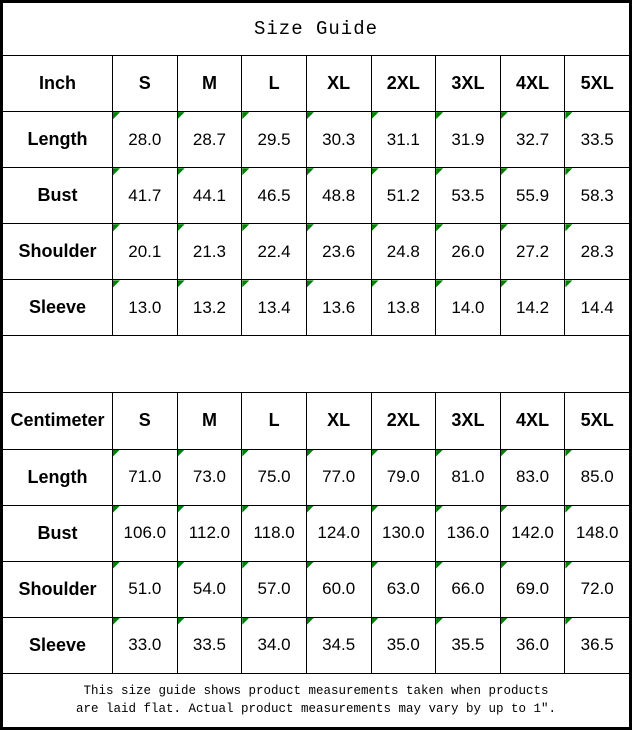 This screenshot has height=730, width=632. What do you see at coordinates (316, 252) in the screenshot?
I see `measurement-row-inch-shoulder: Shoulder 20.1 21.3 22.4 23.6 24.8 26.0 27.2 28.3` at bounding box center [316, 252].